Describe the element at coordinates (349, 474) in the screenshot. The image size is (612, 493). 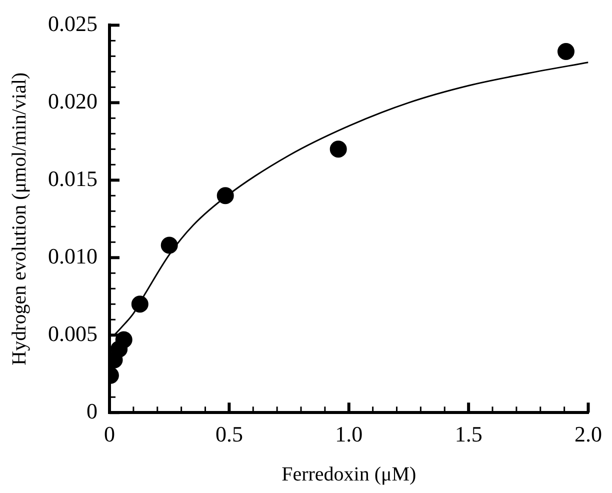
I see `x-axis-title: Ferredoxin (μM)` at that location.